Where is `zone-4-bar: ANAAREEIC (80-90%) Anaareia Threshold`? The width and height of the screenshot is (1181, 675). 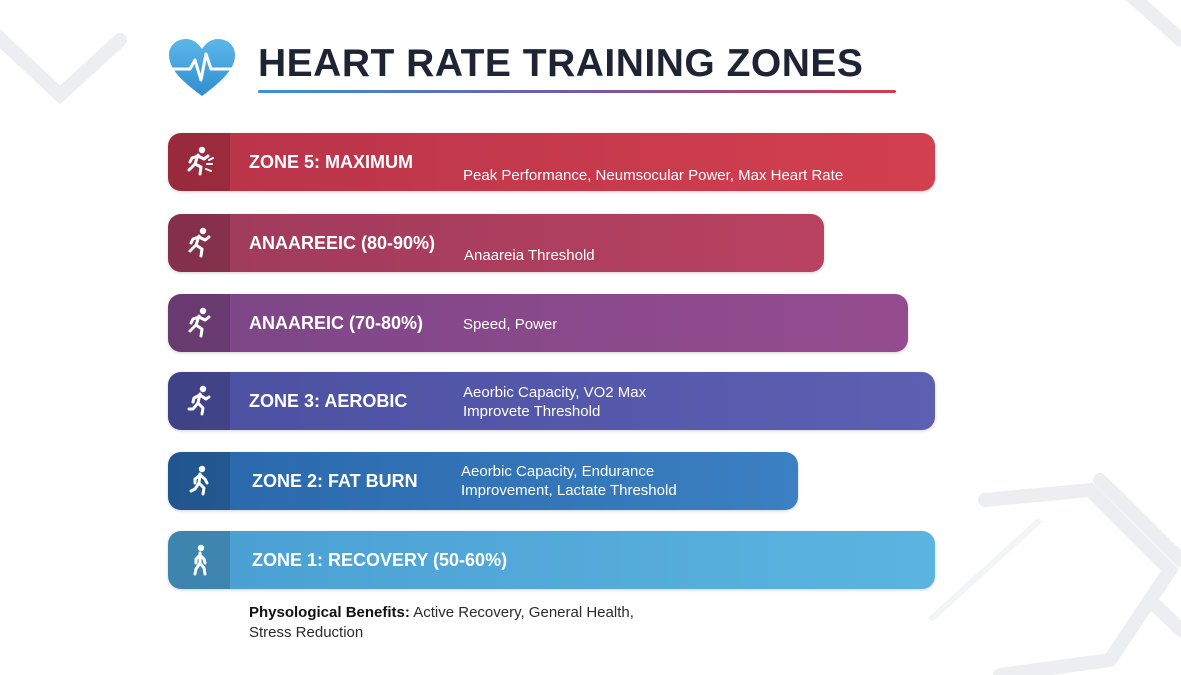
zone-4-bar: ANAAREEIC (80-90%) Anaareia Threshold is located at coordinates (496, 243).